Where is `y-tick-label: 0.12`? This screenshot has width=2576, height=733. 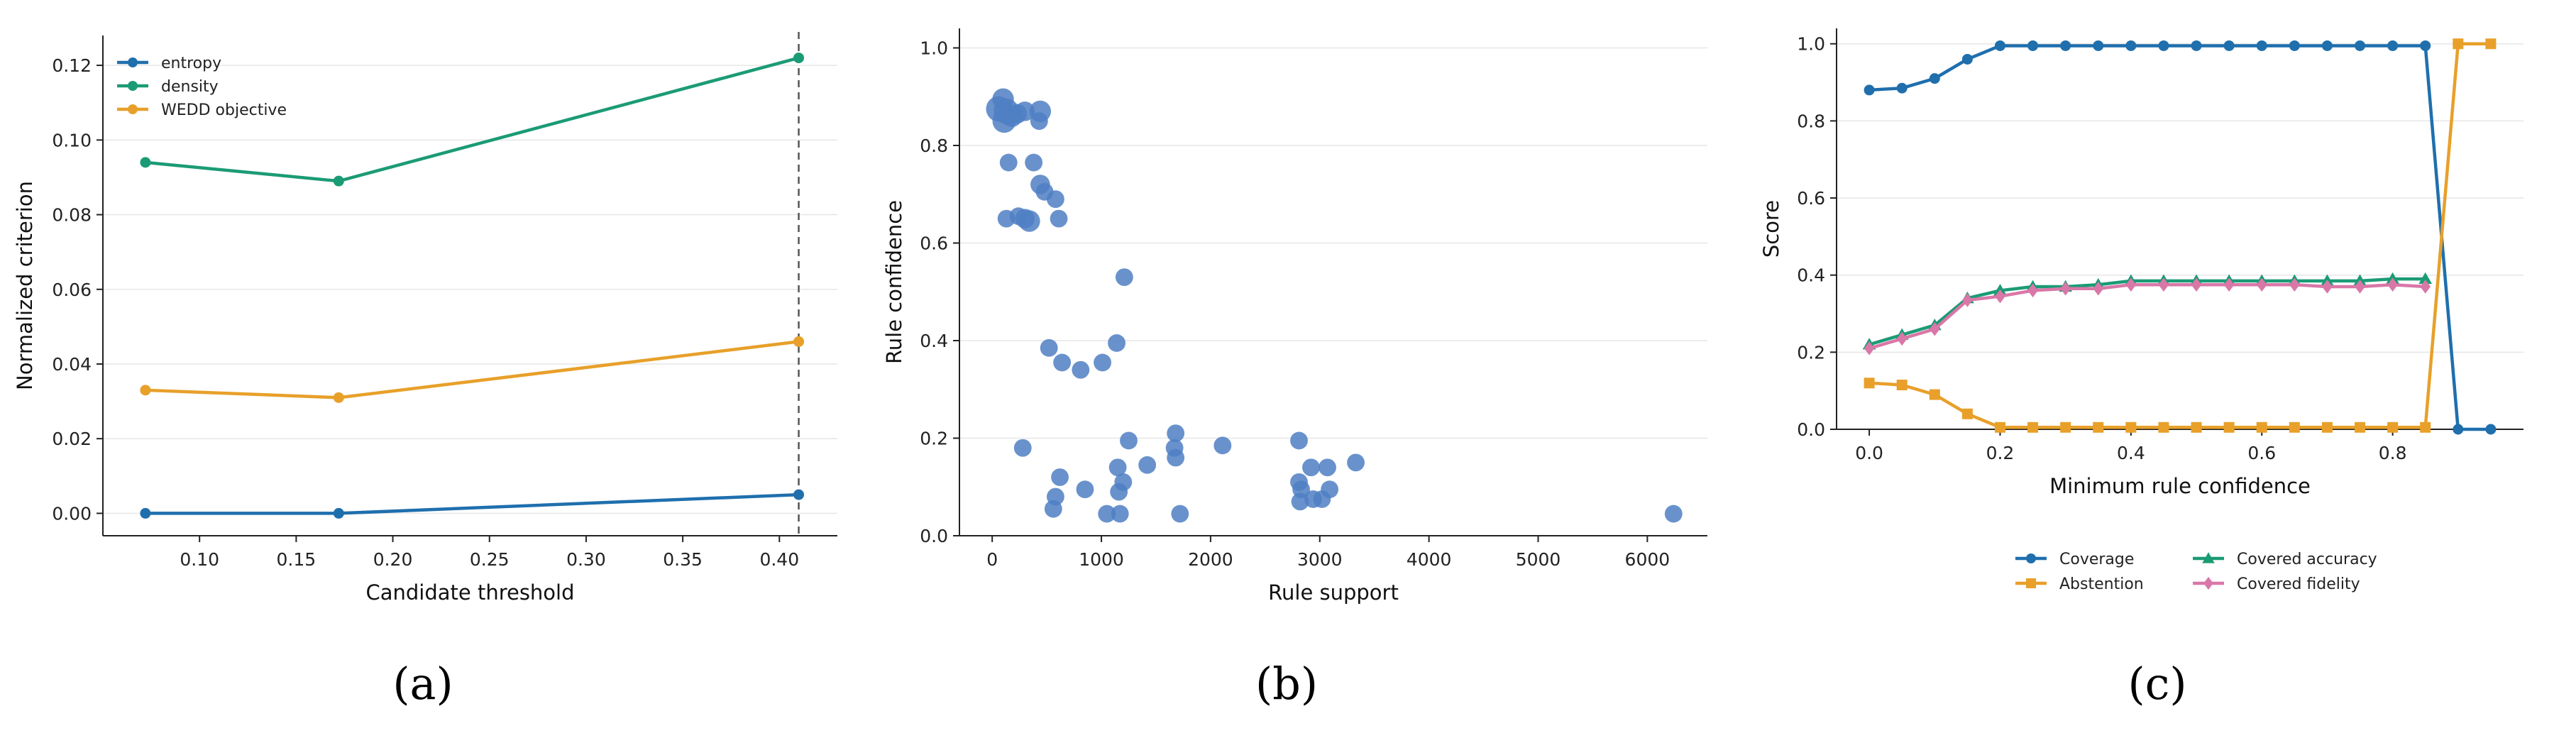
y-tick-label: 0.12 is located at coordinates (72, 65).